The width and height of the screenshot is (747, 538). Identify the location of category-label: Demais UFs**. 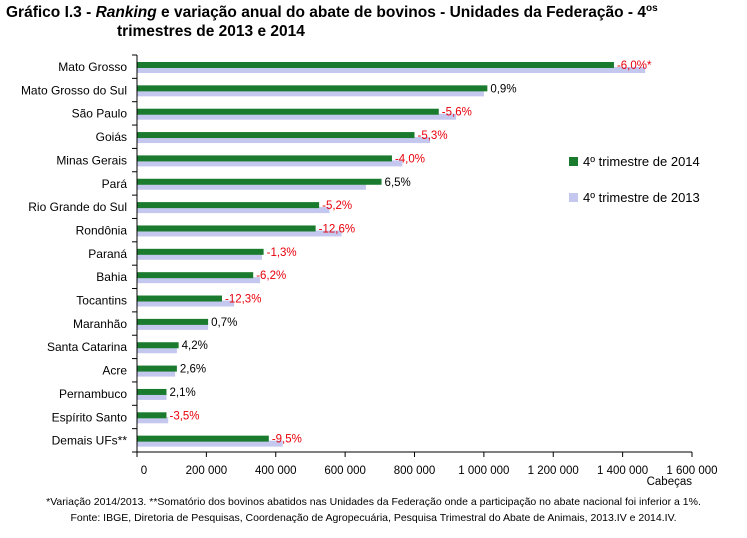
(90, 441).